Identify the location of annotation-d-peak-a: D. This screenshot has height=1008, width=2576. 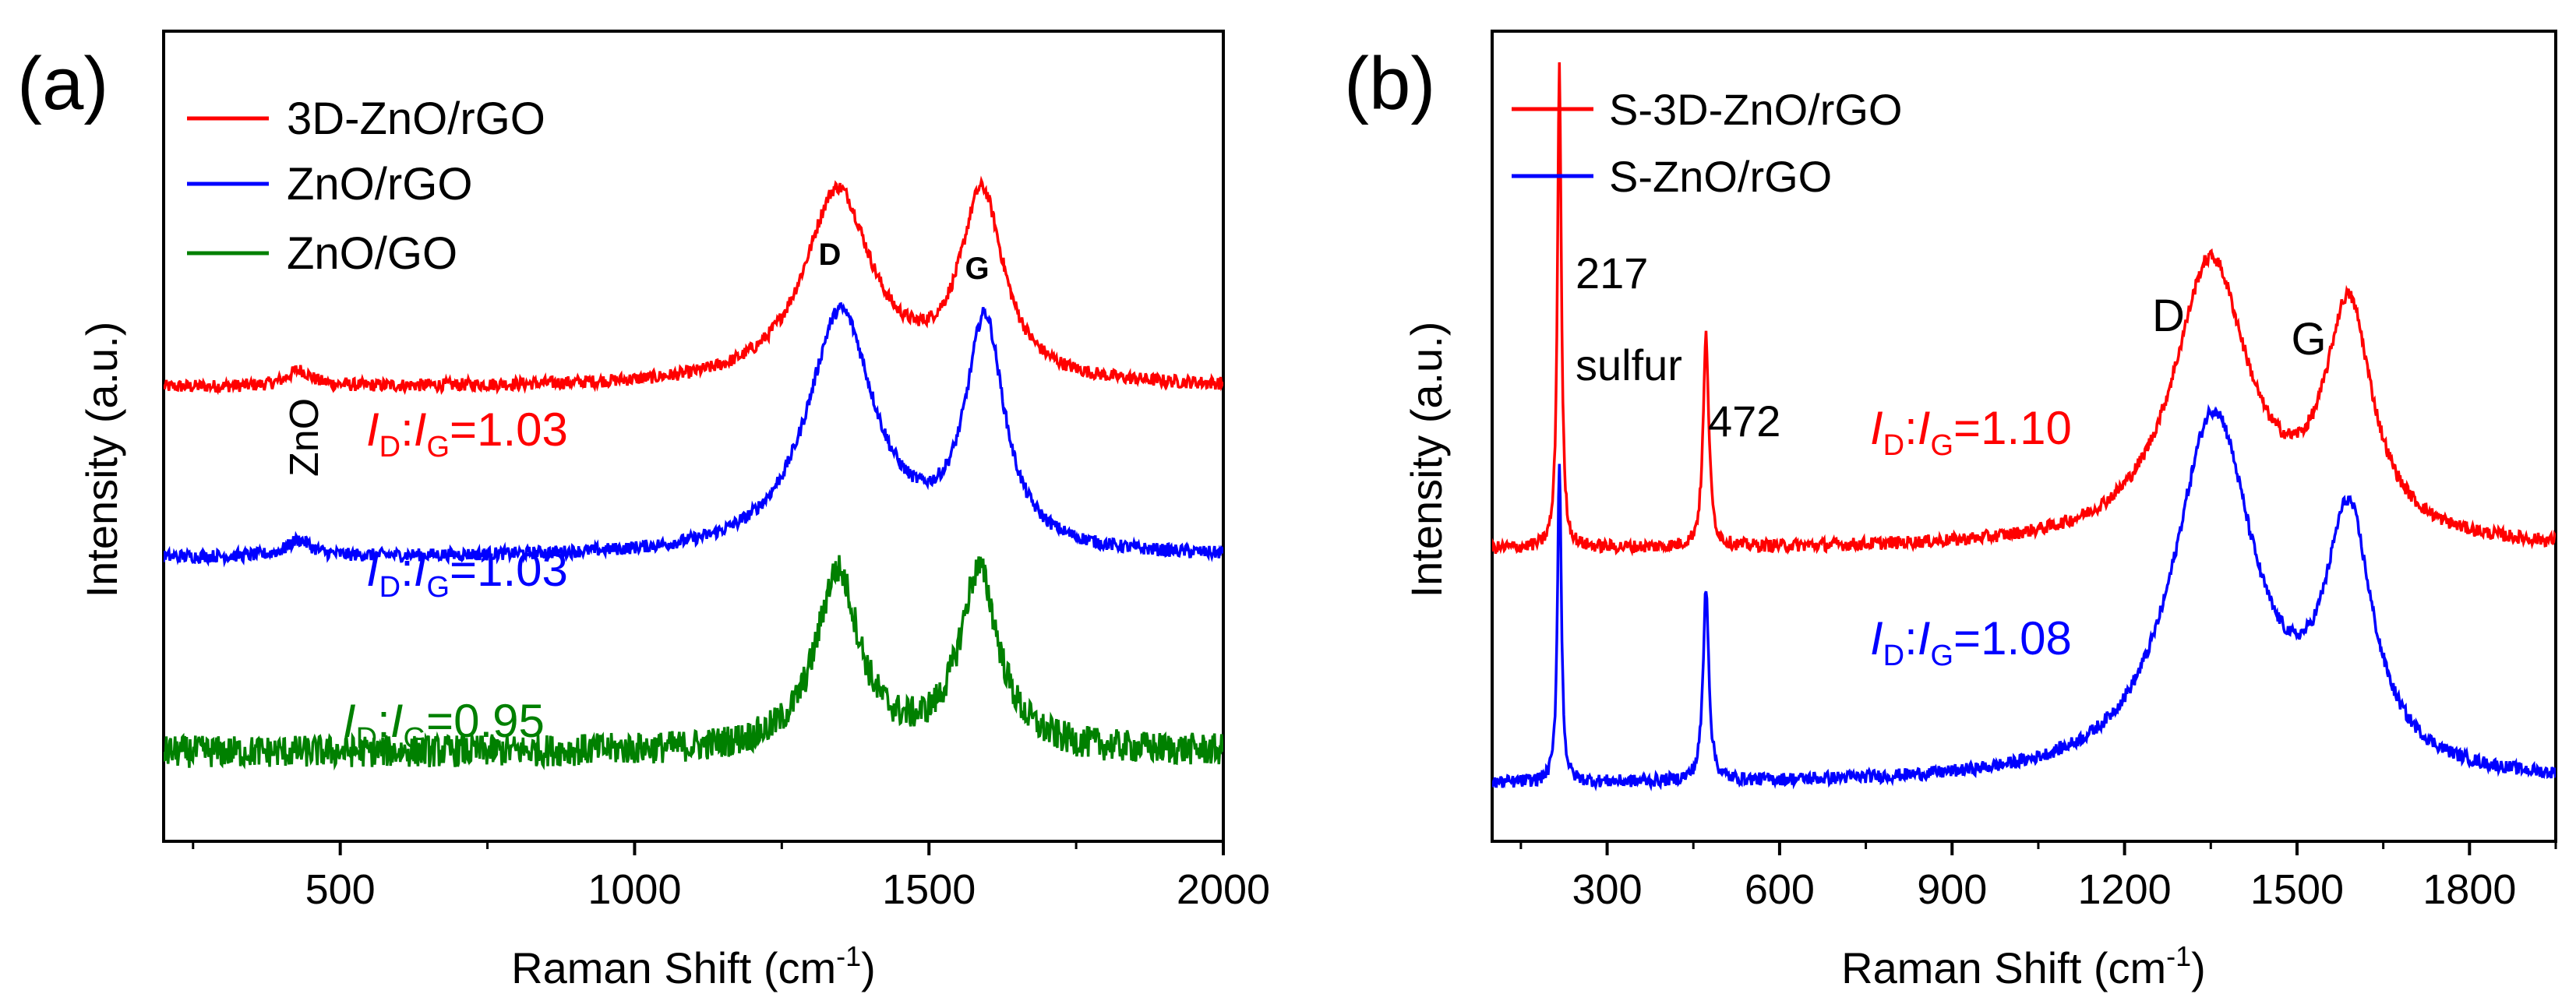
(830, 255).